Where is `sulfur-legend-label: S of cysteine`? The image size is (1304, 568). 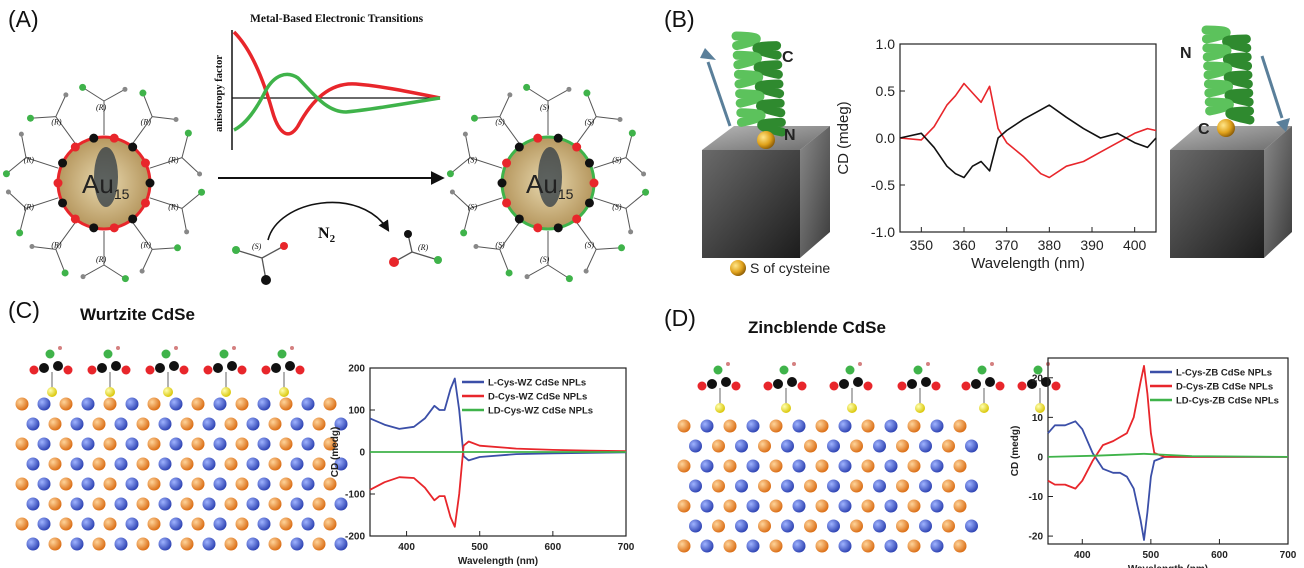
sulfur-legend-label: S of cysteine is located at coordinates (790, 268).